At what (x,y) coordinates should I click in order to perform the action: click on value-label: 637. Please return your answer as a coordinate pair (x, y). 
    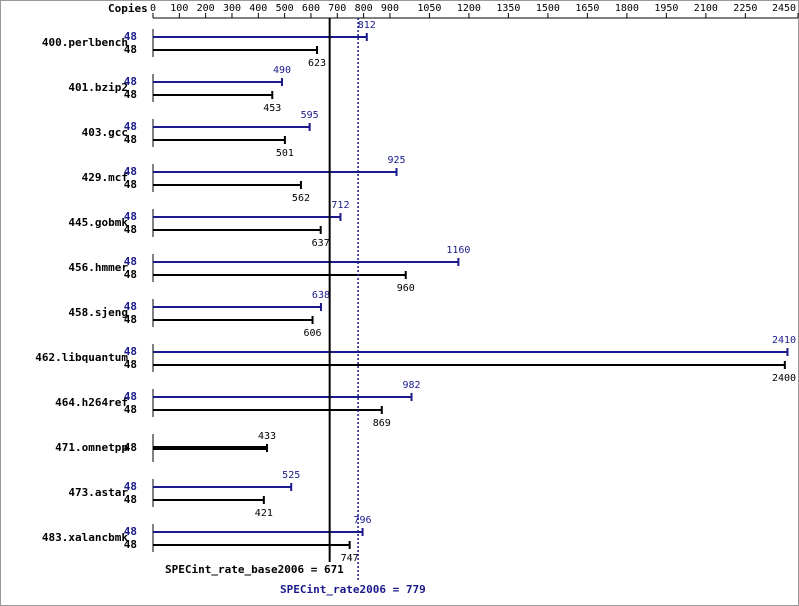
    Looking at the image, I should click on (321, 243).